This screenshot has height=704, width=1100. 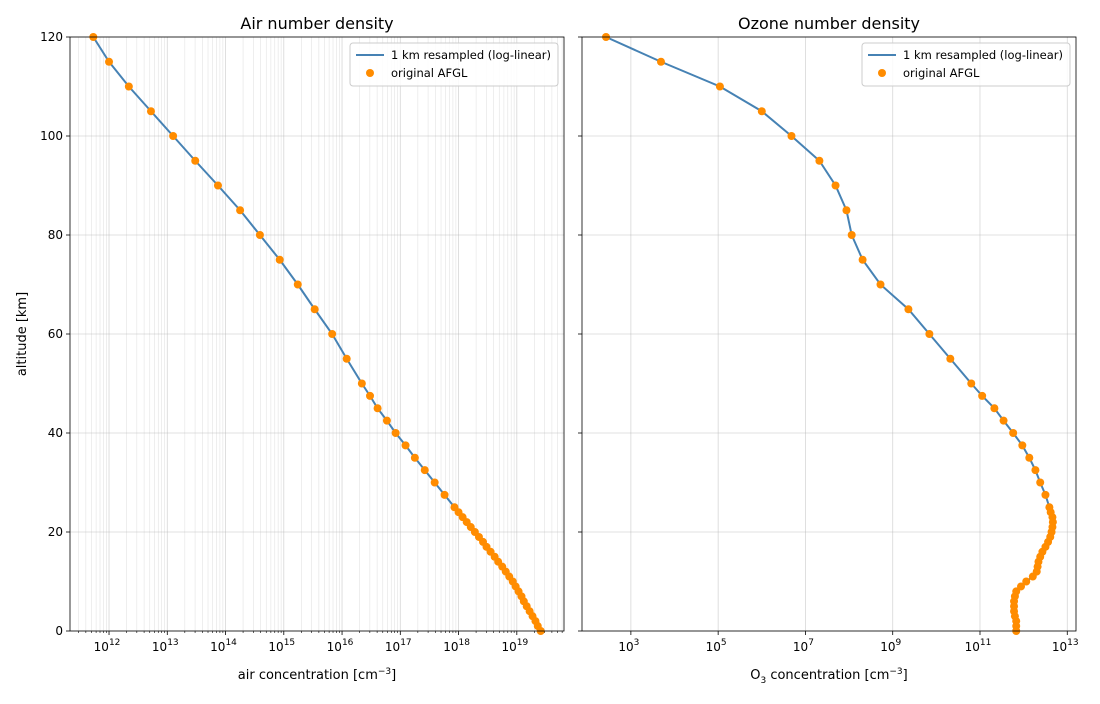 I want to click on y-tick-label: 40, so click(x=55, y=433).